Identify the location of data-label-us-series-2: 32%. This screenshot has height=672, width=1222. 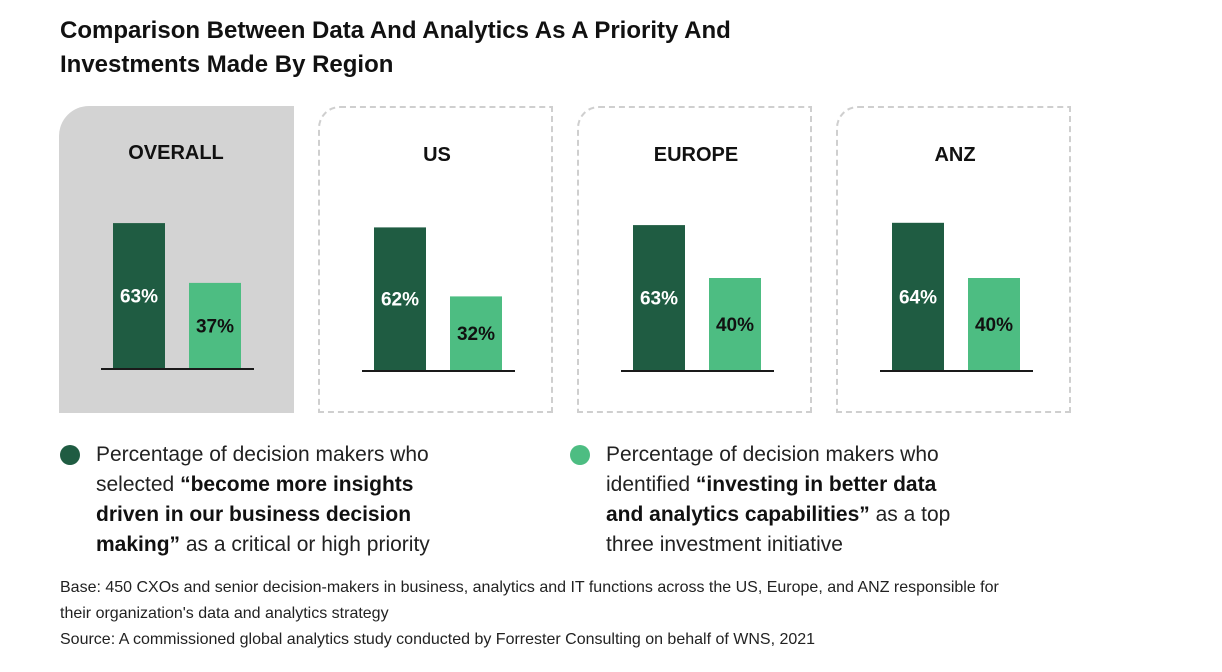
(476, 334).